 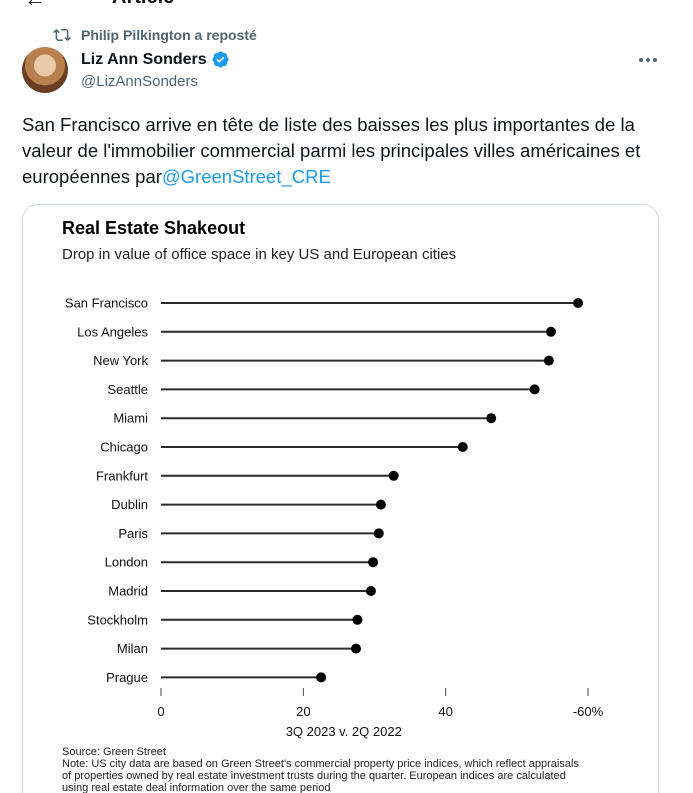 What do you see at coordinates (344, 731) in the screenshot?
I see `x-axis-label: 3Q 2023 v. 2Q 2022` at bounding box center [344, 731].